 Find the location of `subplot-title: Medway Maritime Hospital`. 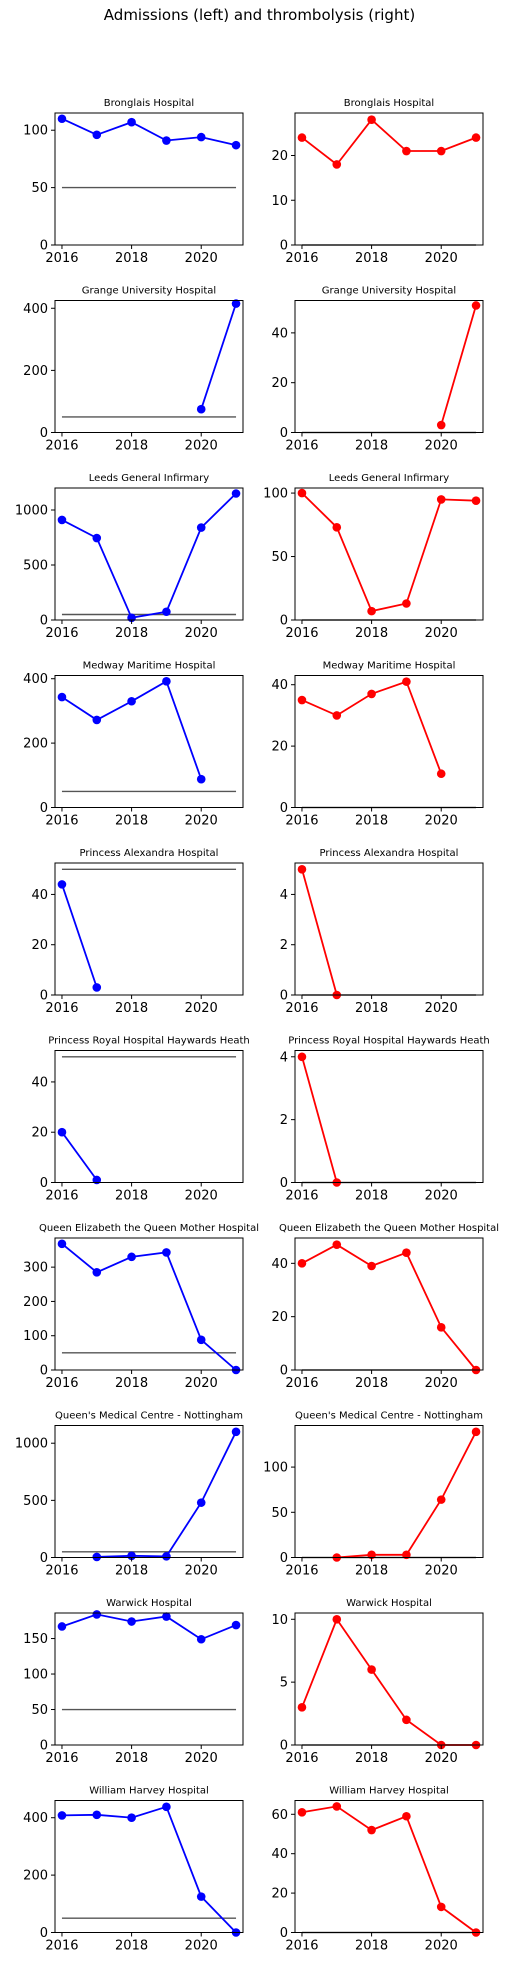

subplot-title: Medway Maritime Hospital is located at coordinates (389, 666).